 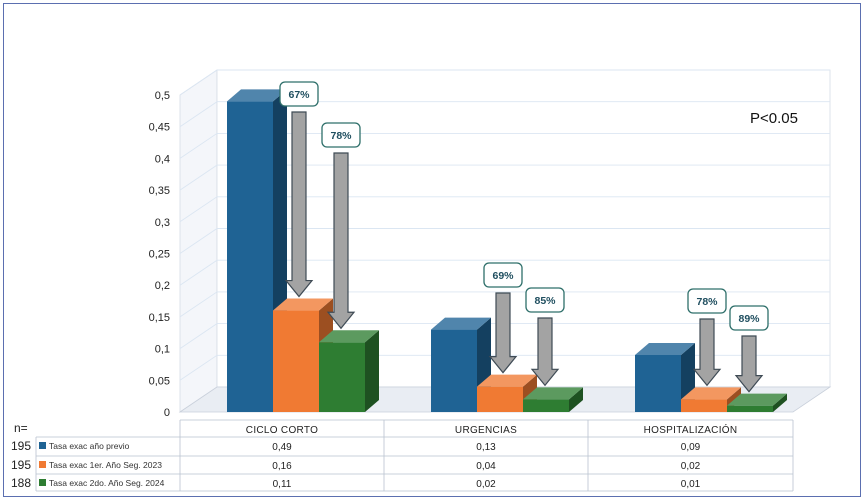 What do you see at coordinates (159, 318) in the screenshot?
I see `y-tick-label: 0,15` at bounding box center [159, 318].